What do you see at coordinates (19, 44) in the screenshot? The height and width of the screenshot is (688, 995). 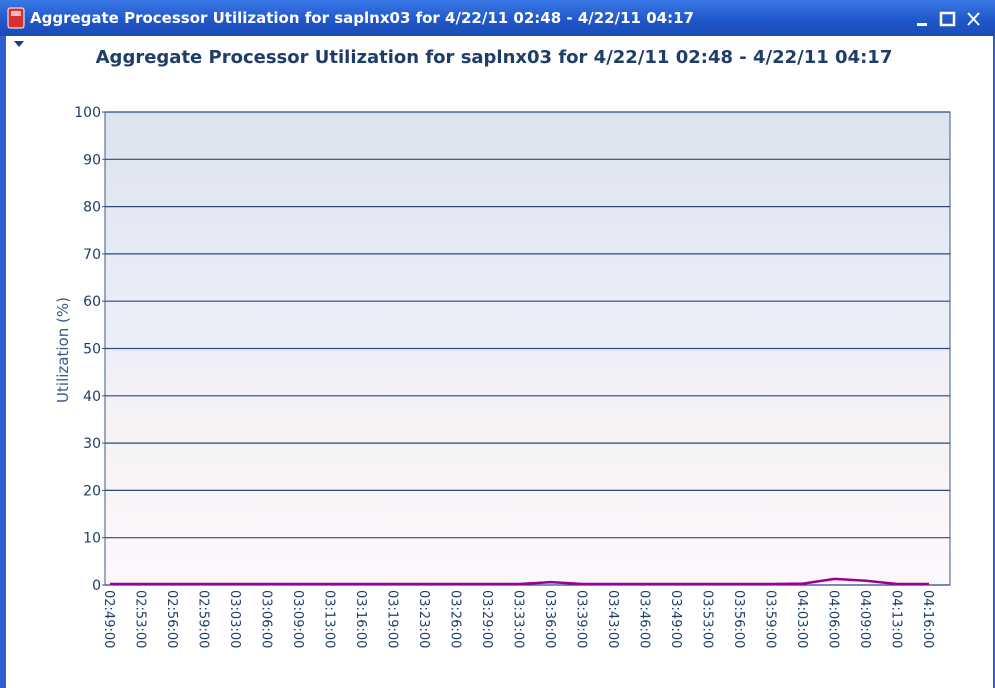 I see `menu-arrow` at bounding box center [19, 44].